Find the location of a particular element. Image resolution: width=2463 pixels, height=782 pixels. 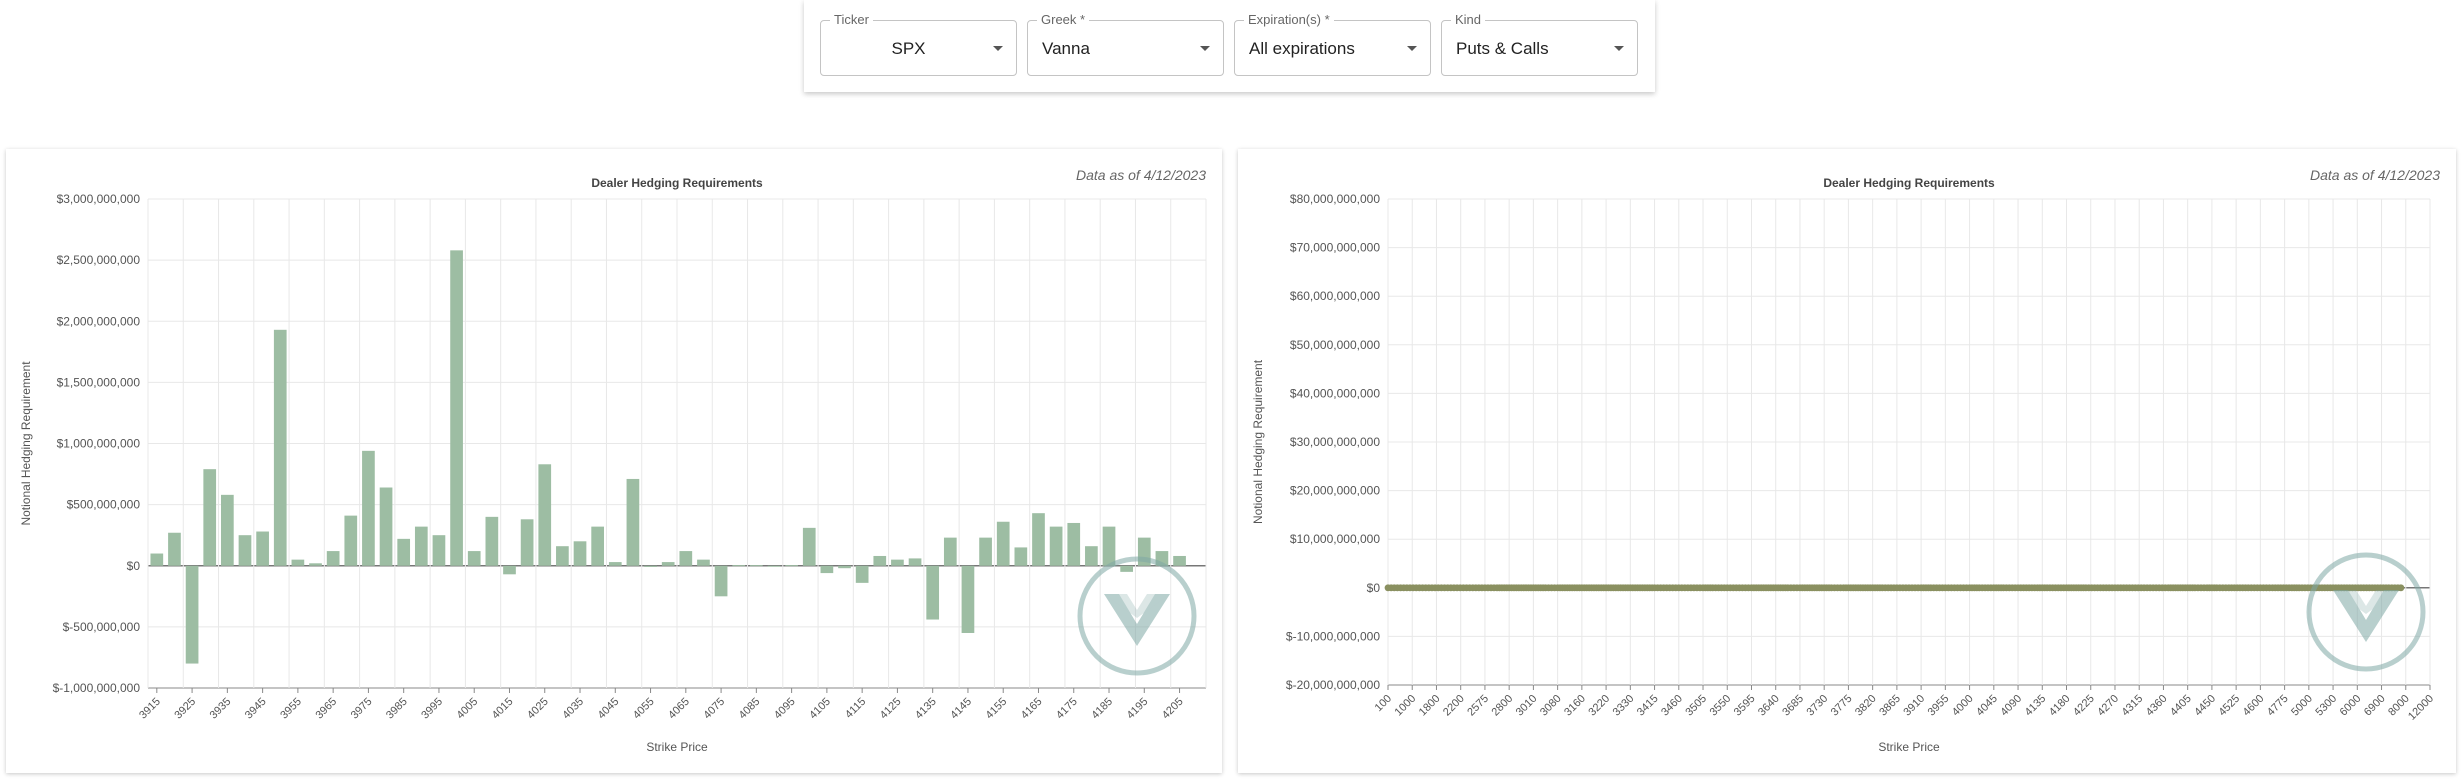

kind-select: Kind Puts & Calls is located at coordinates (1539, 44).